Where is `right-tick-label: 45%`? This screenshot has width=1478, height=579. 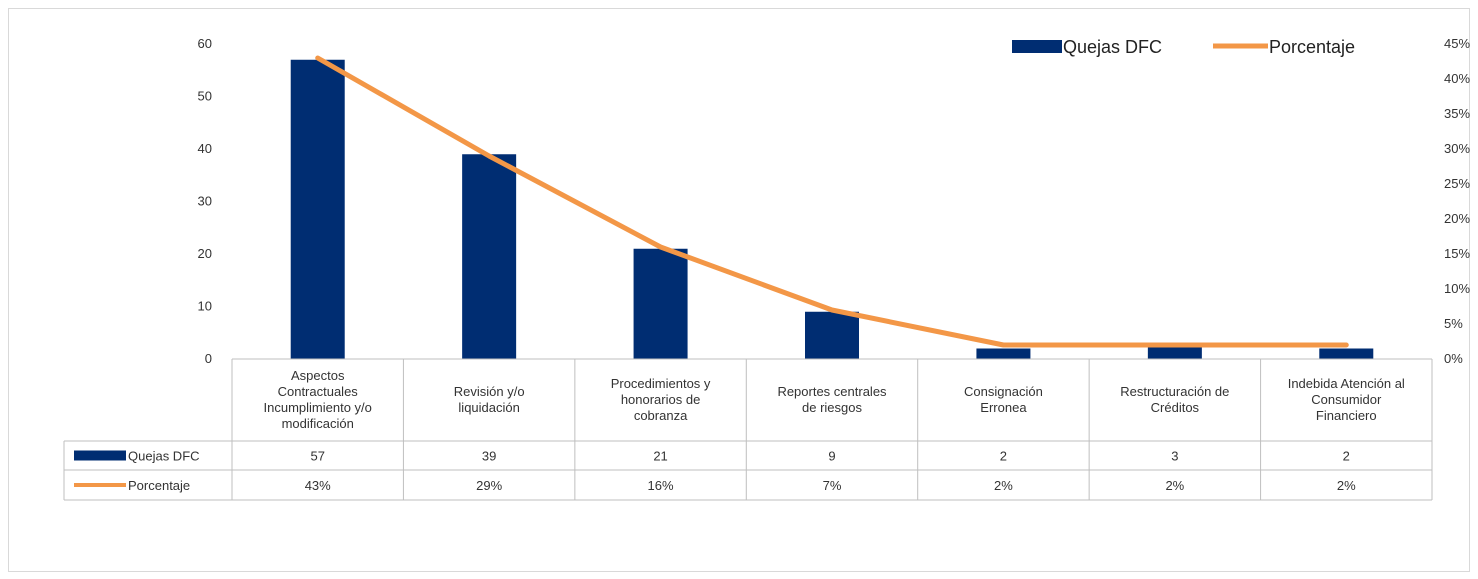
right-tick-label: 45% is located at coordinates (1457, 43).